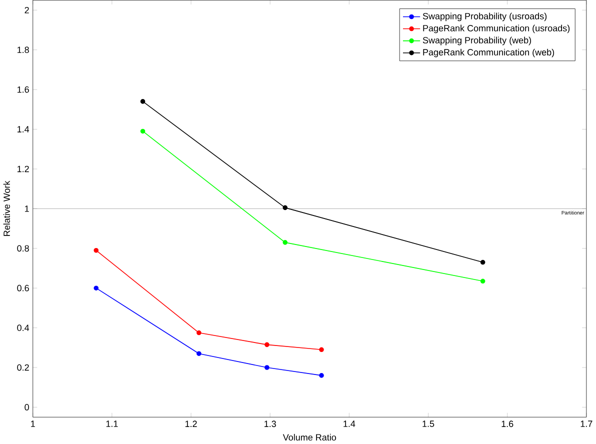 This screenshot has height=444, width=596. Describe the element at coordinates (350, 423) in the screenshot. I see `x-tick-label: 1.4` at that location.